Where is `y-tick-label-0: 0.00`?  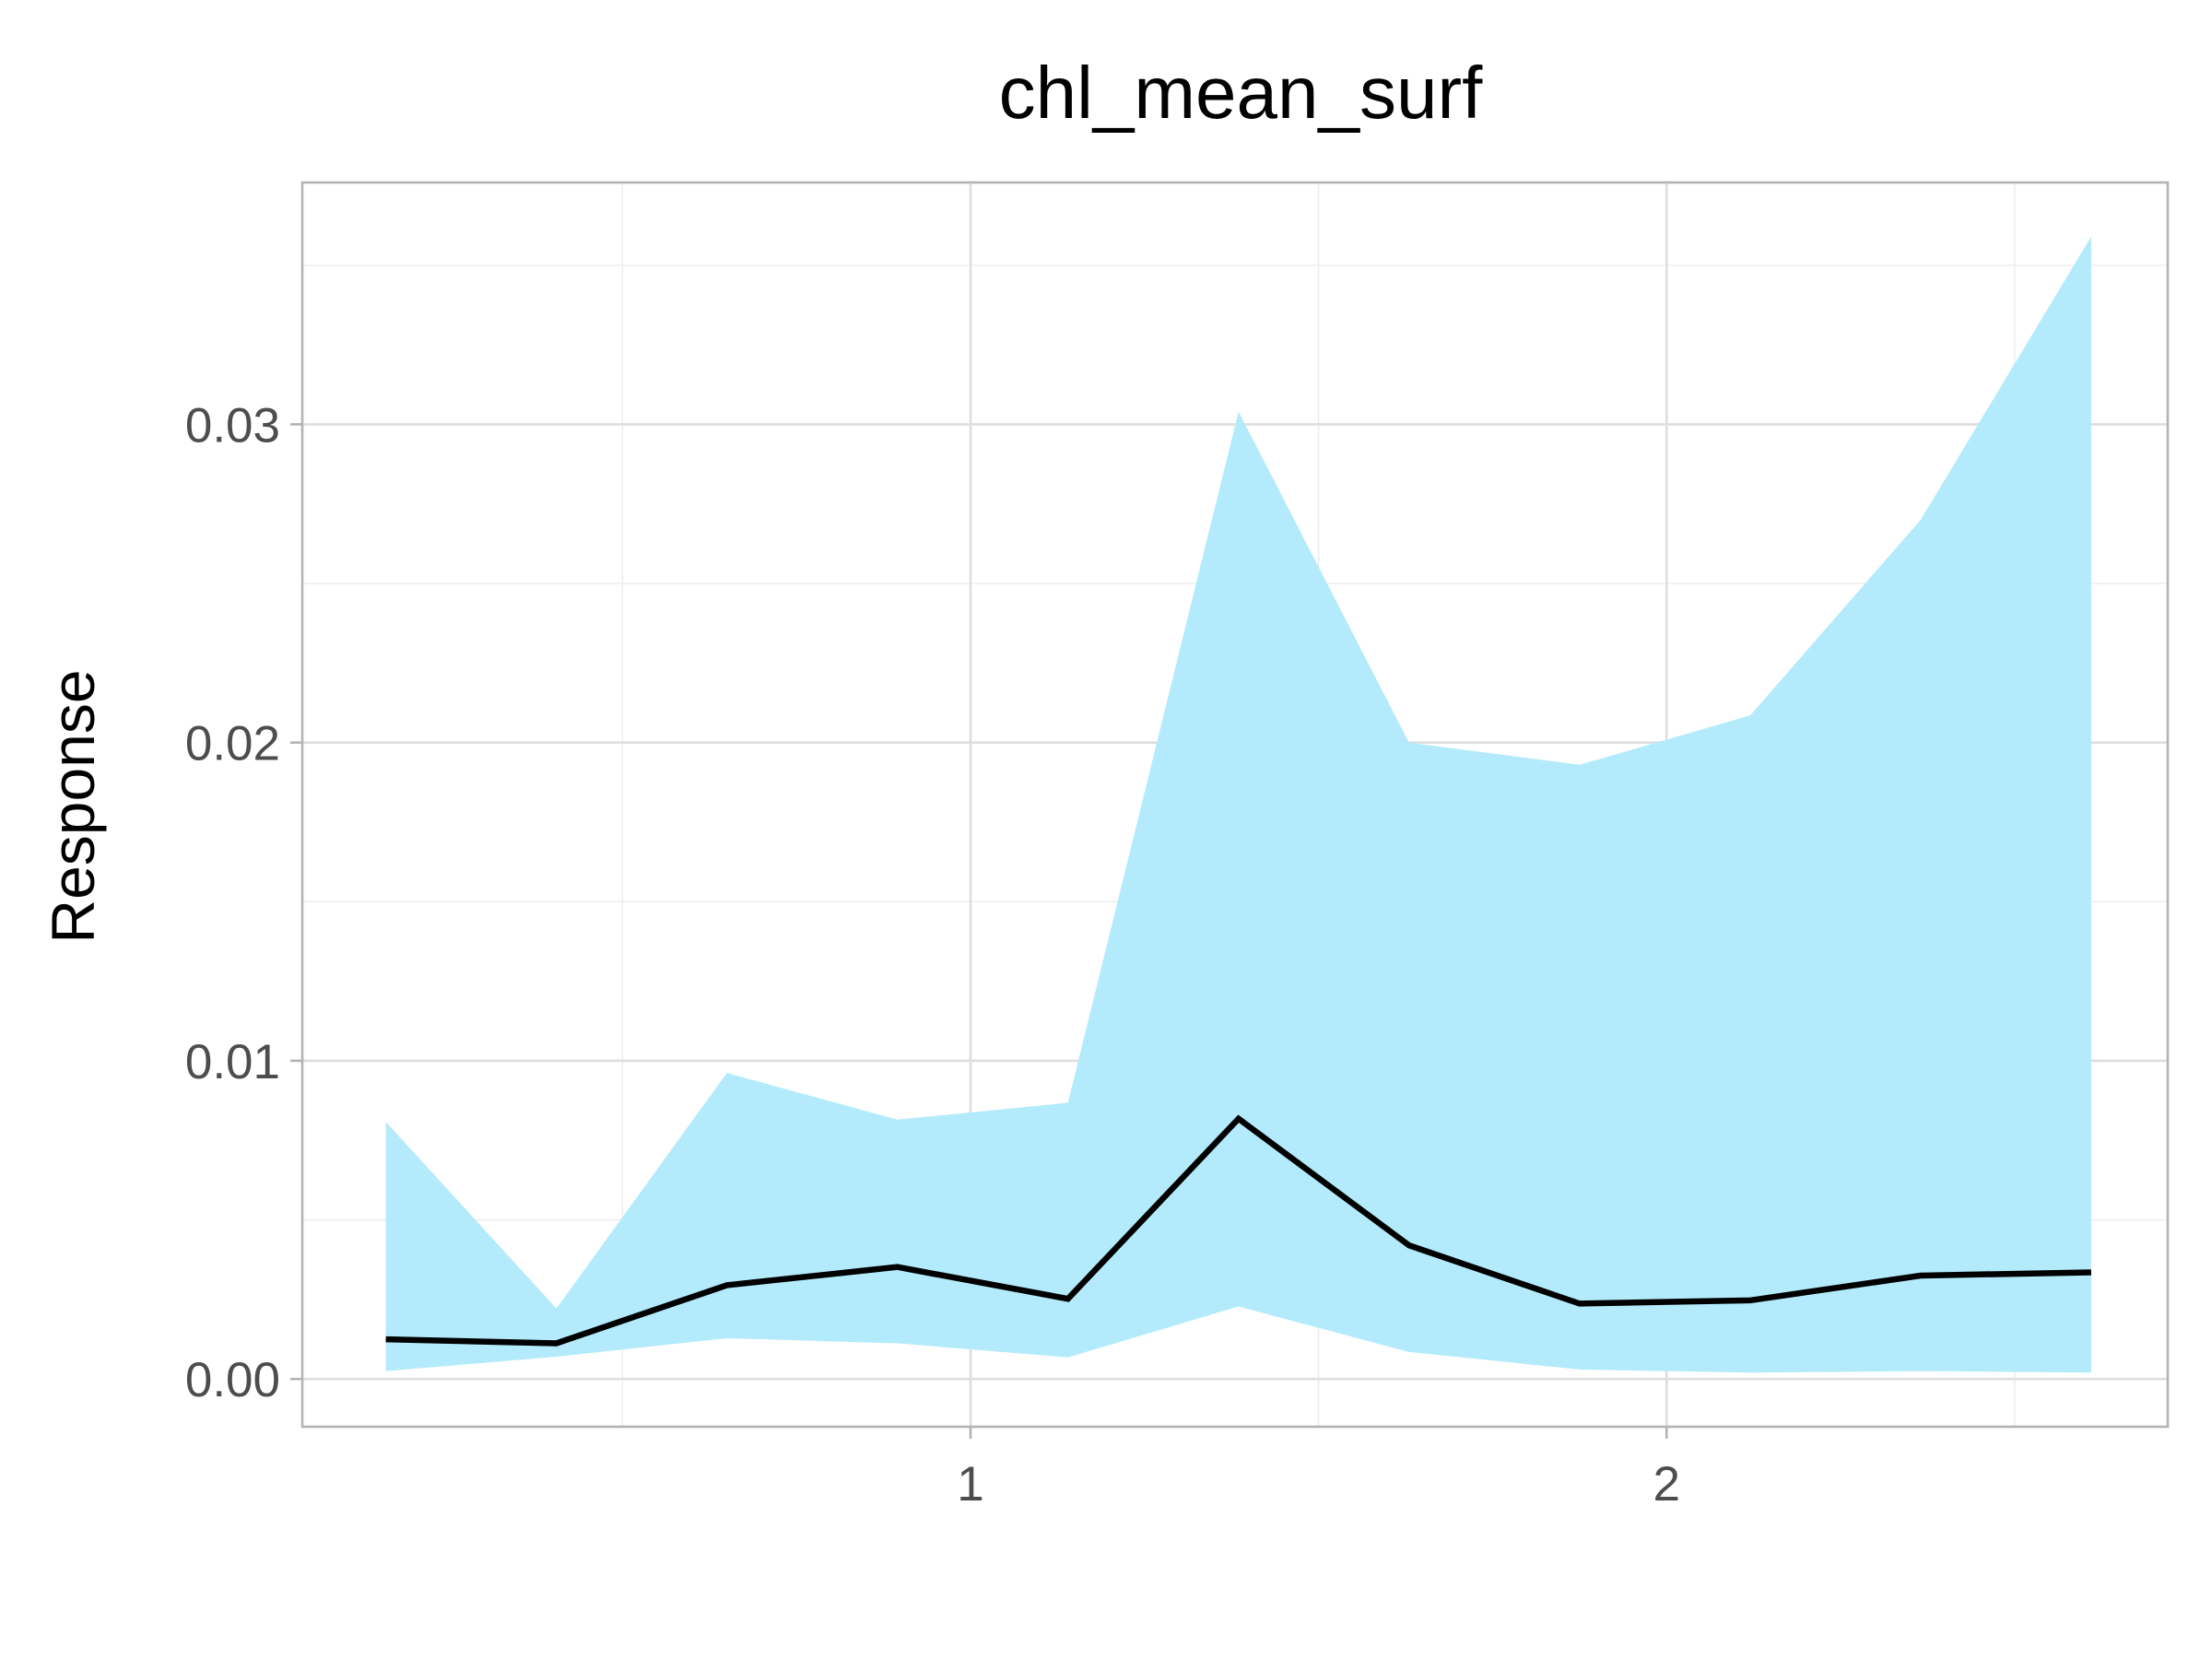 y-tick-label-0: 0.00 is located at coordinates (232, 1380).